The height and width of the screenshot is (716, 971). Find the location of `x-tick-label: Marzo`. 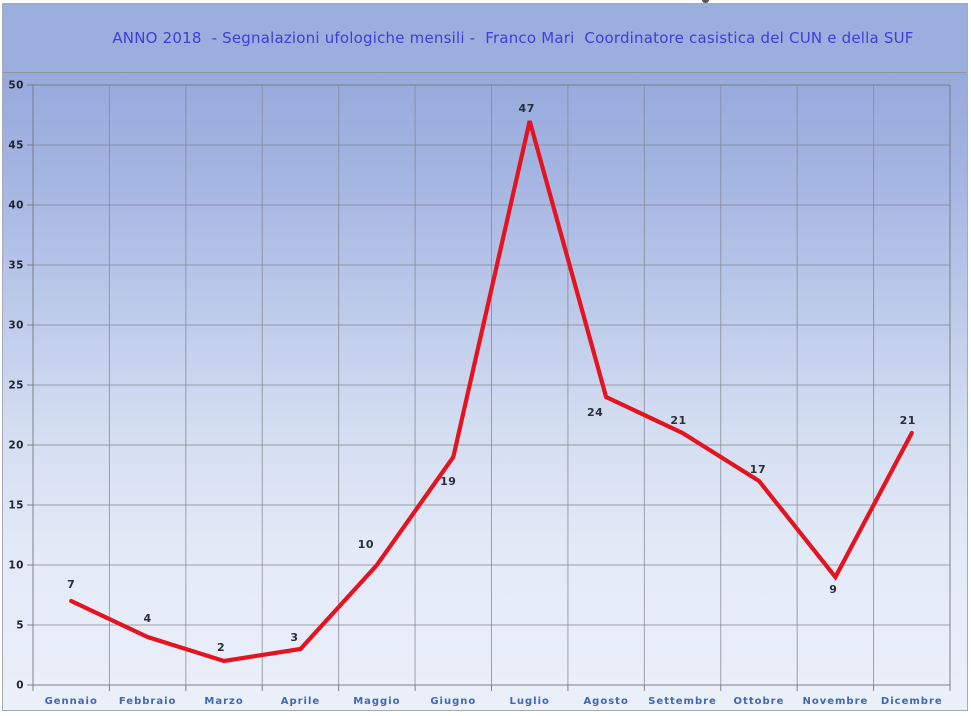

x-tick-label: Marzo is located at coordinates (223, 701).